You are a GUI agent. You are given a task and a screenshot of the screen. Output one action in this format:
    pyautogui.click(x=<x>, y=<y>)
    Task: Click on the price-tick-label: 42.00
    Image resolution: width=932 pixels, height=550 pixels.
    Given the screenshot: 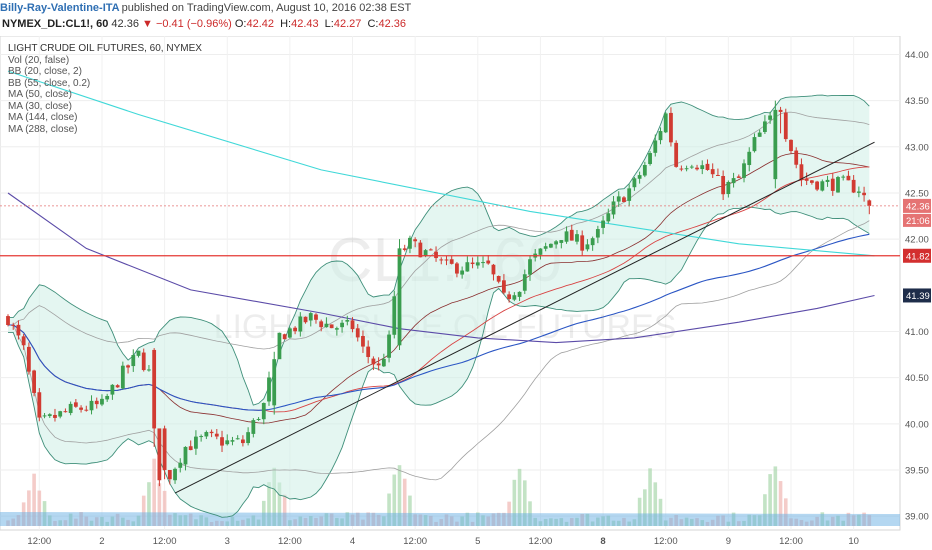 What is the action you would take?
    pyautogui.click(x=917, y=240)
    